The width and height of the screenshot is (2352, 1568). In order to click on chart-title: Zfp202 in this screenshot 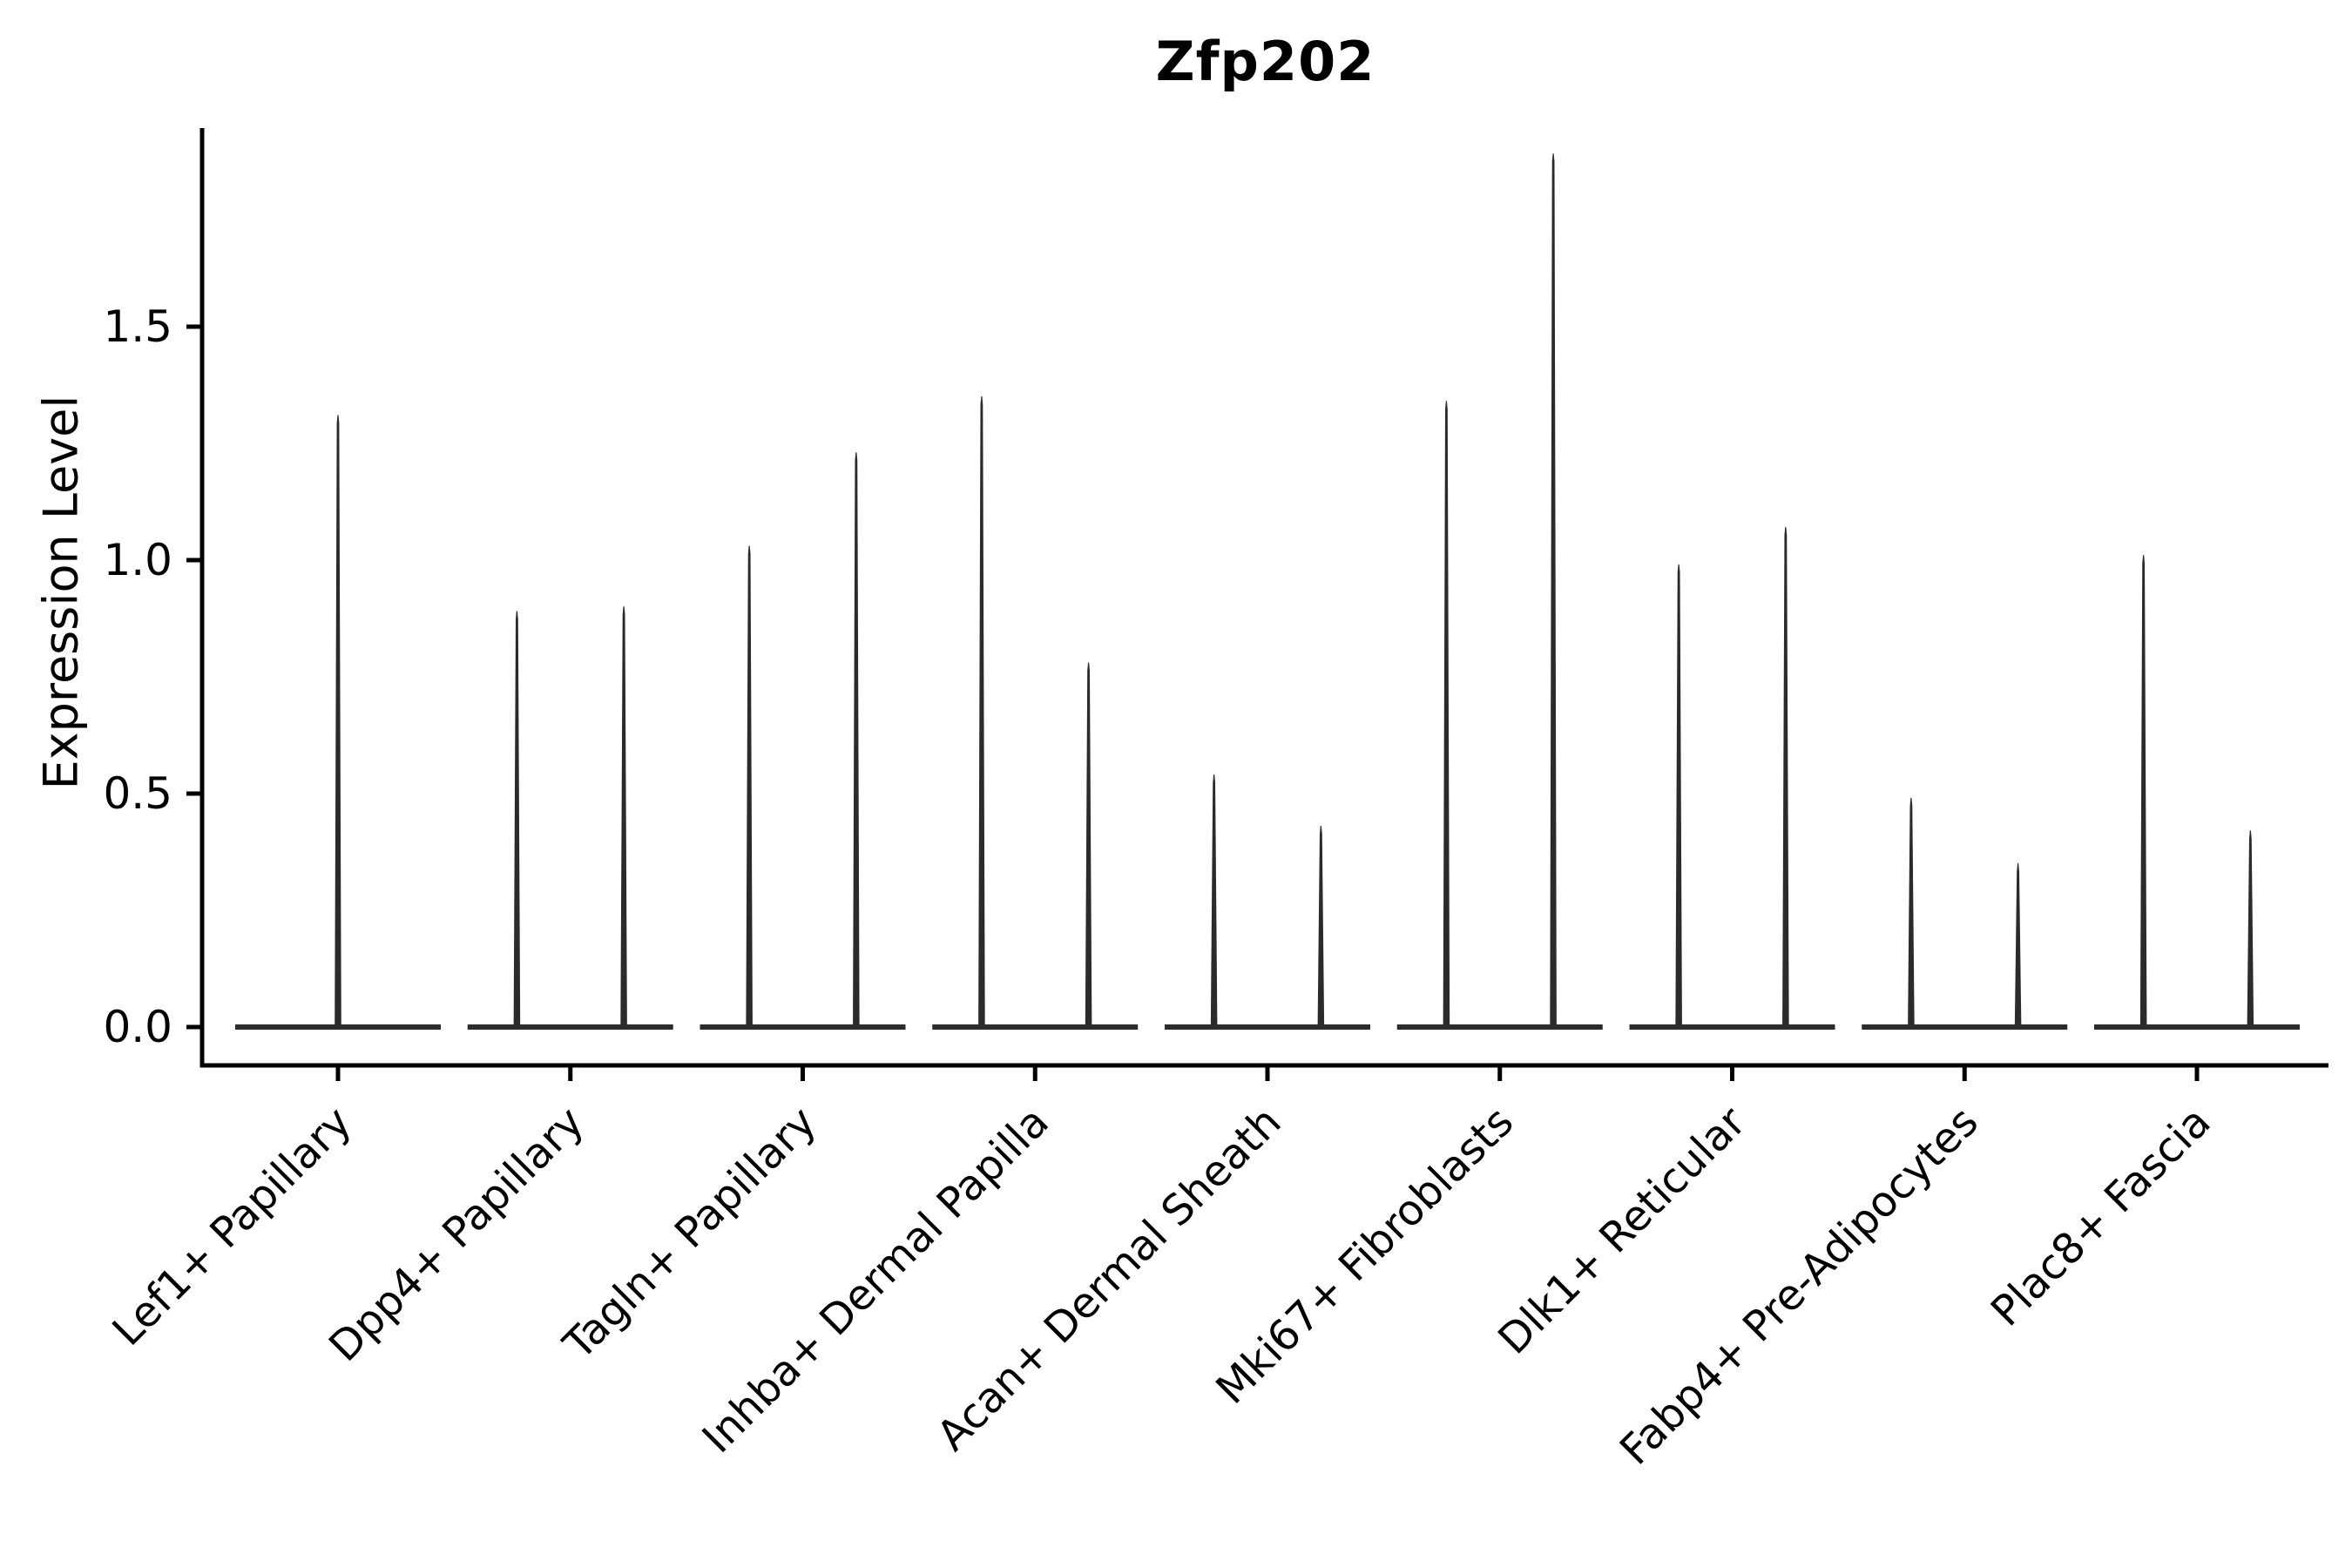, I will do `click(1265, 61)`.